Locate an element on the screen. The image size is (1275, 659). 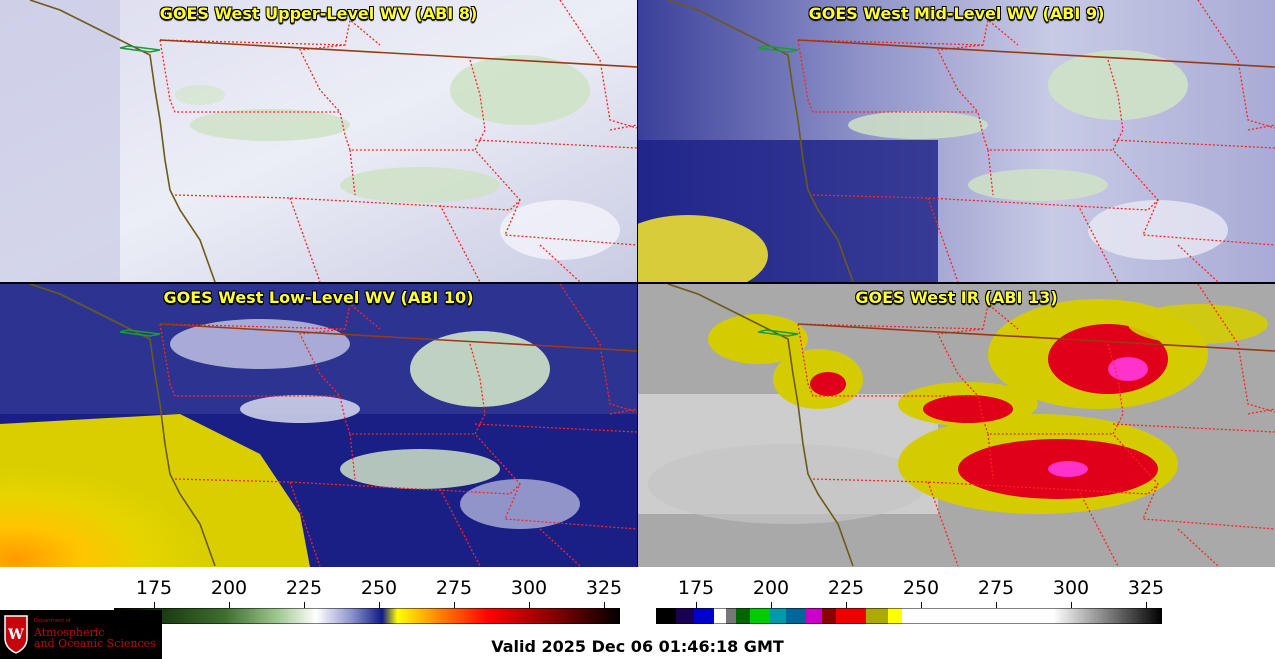
logo-department: Department of is located at coordinates (52, 621).